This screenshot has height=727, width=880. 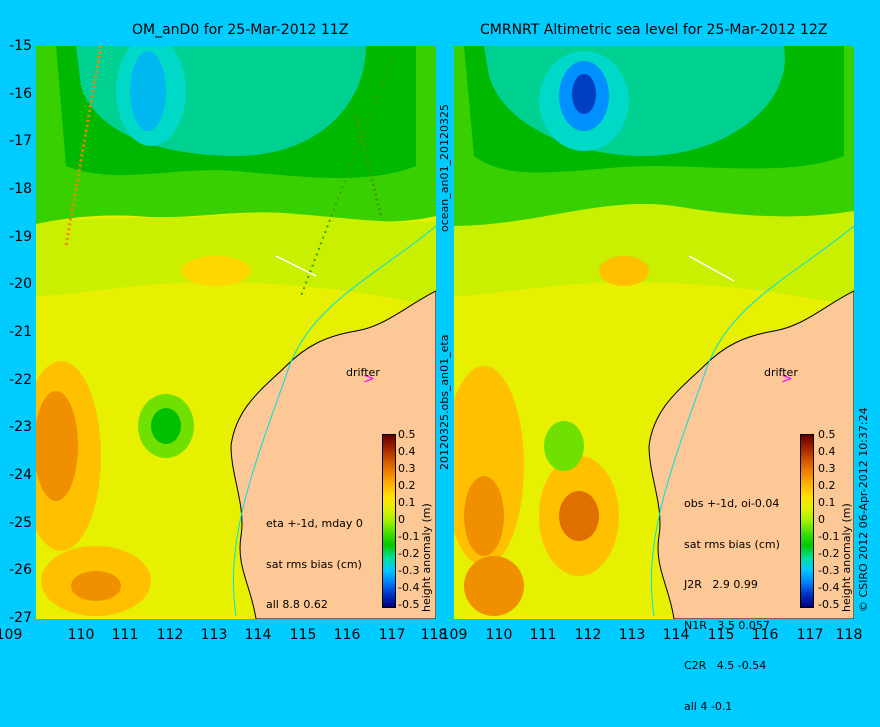 What do you see at coordinates (20, 284) in the screenshot?
I see `lat-tick: -20` at bounding box center [20, 284].